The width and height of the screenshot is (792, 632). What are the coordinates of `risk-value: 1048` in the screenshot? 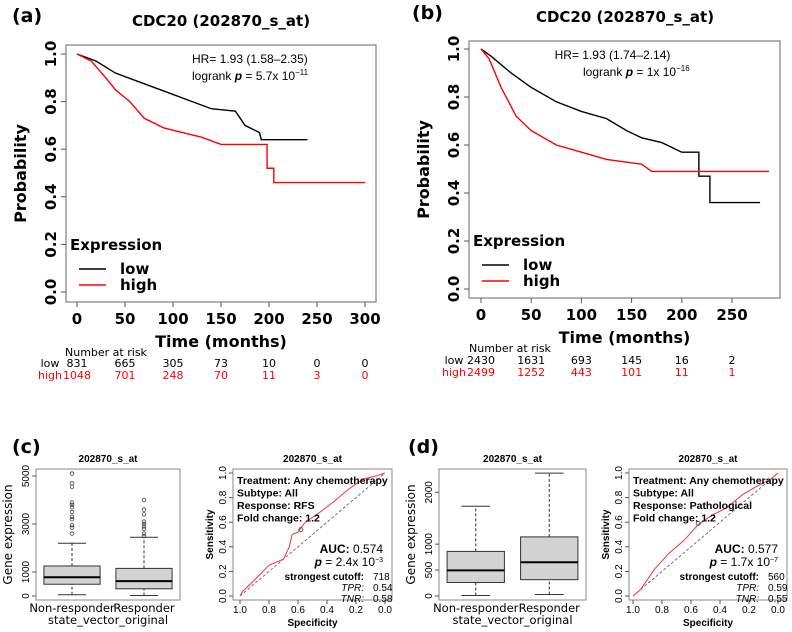 It's located at (77, 375).